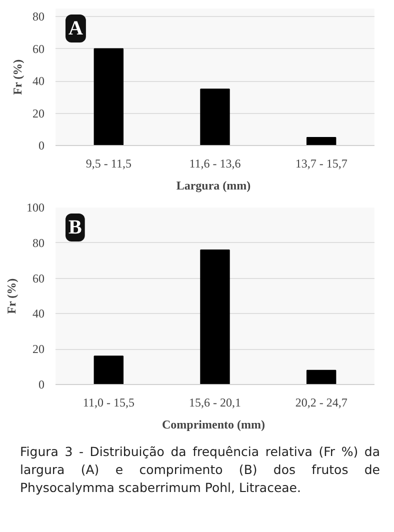 This screenshot has width=394, height=532. What do you see at coordinates (76, 29) in the screenshot?
I see `text: A` at bounding box center [76, 29].